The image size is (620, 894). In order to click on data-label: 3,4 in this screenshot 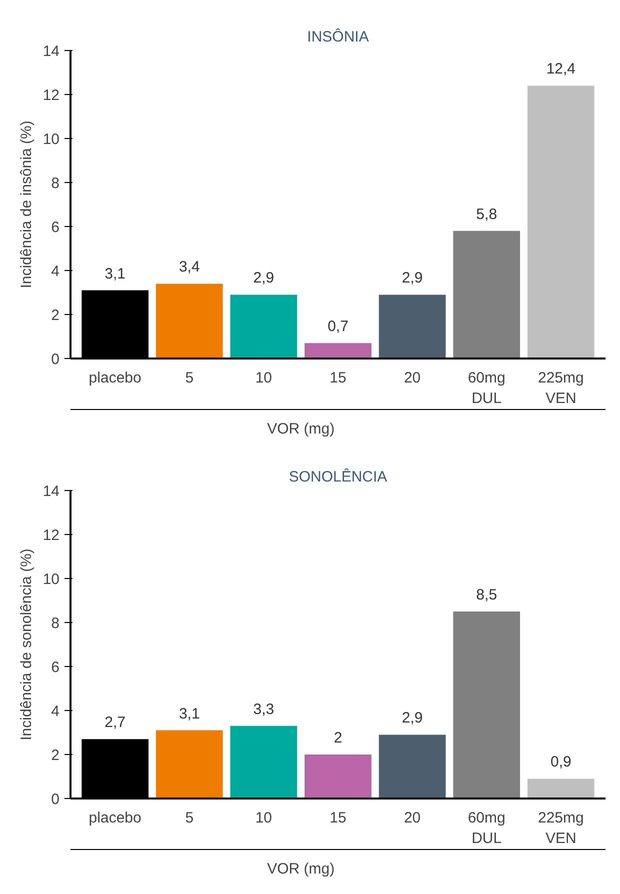, I will do `click(189, 267)`.